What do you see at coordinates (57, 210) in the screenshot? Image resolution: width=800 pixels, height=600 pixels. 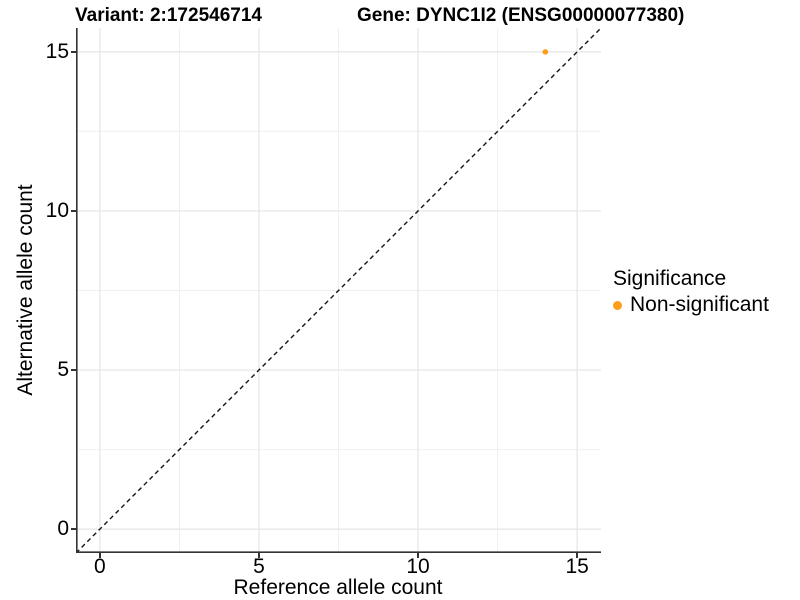 I see `y-tick-label: 10` at bounding box center [57, 210].